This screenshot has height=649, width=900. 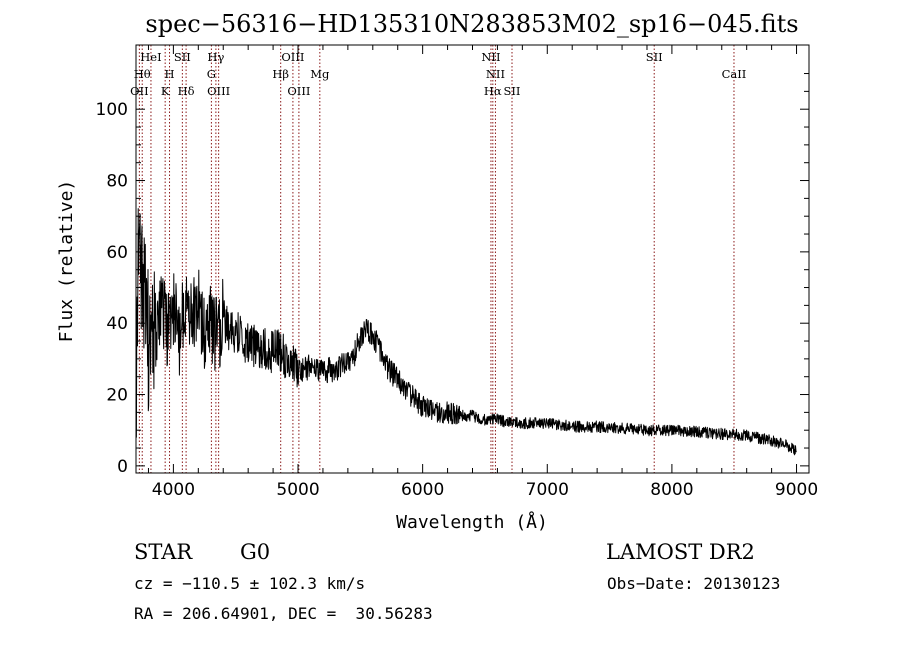 What do you see at coordinates (547, 490) in the screenshot?
I see `x-tick-label: 7000` at bounding box center [547, 490].